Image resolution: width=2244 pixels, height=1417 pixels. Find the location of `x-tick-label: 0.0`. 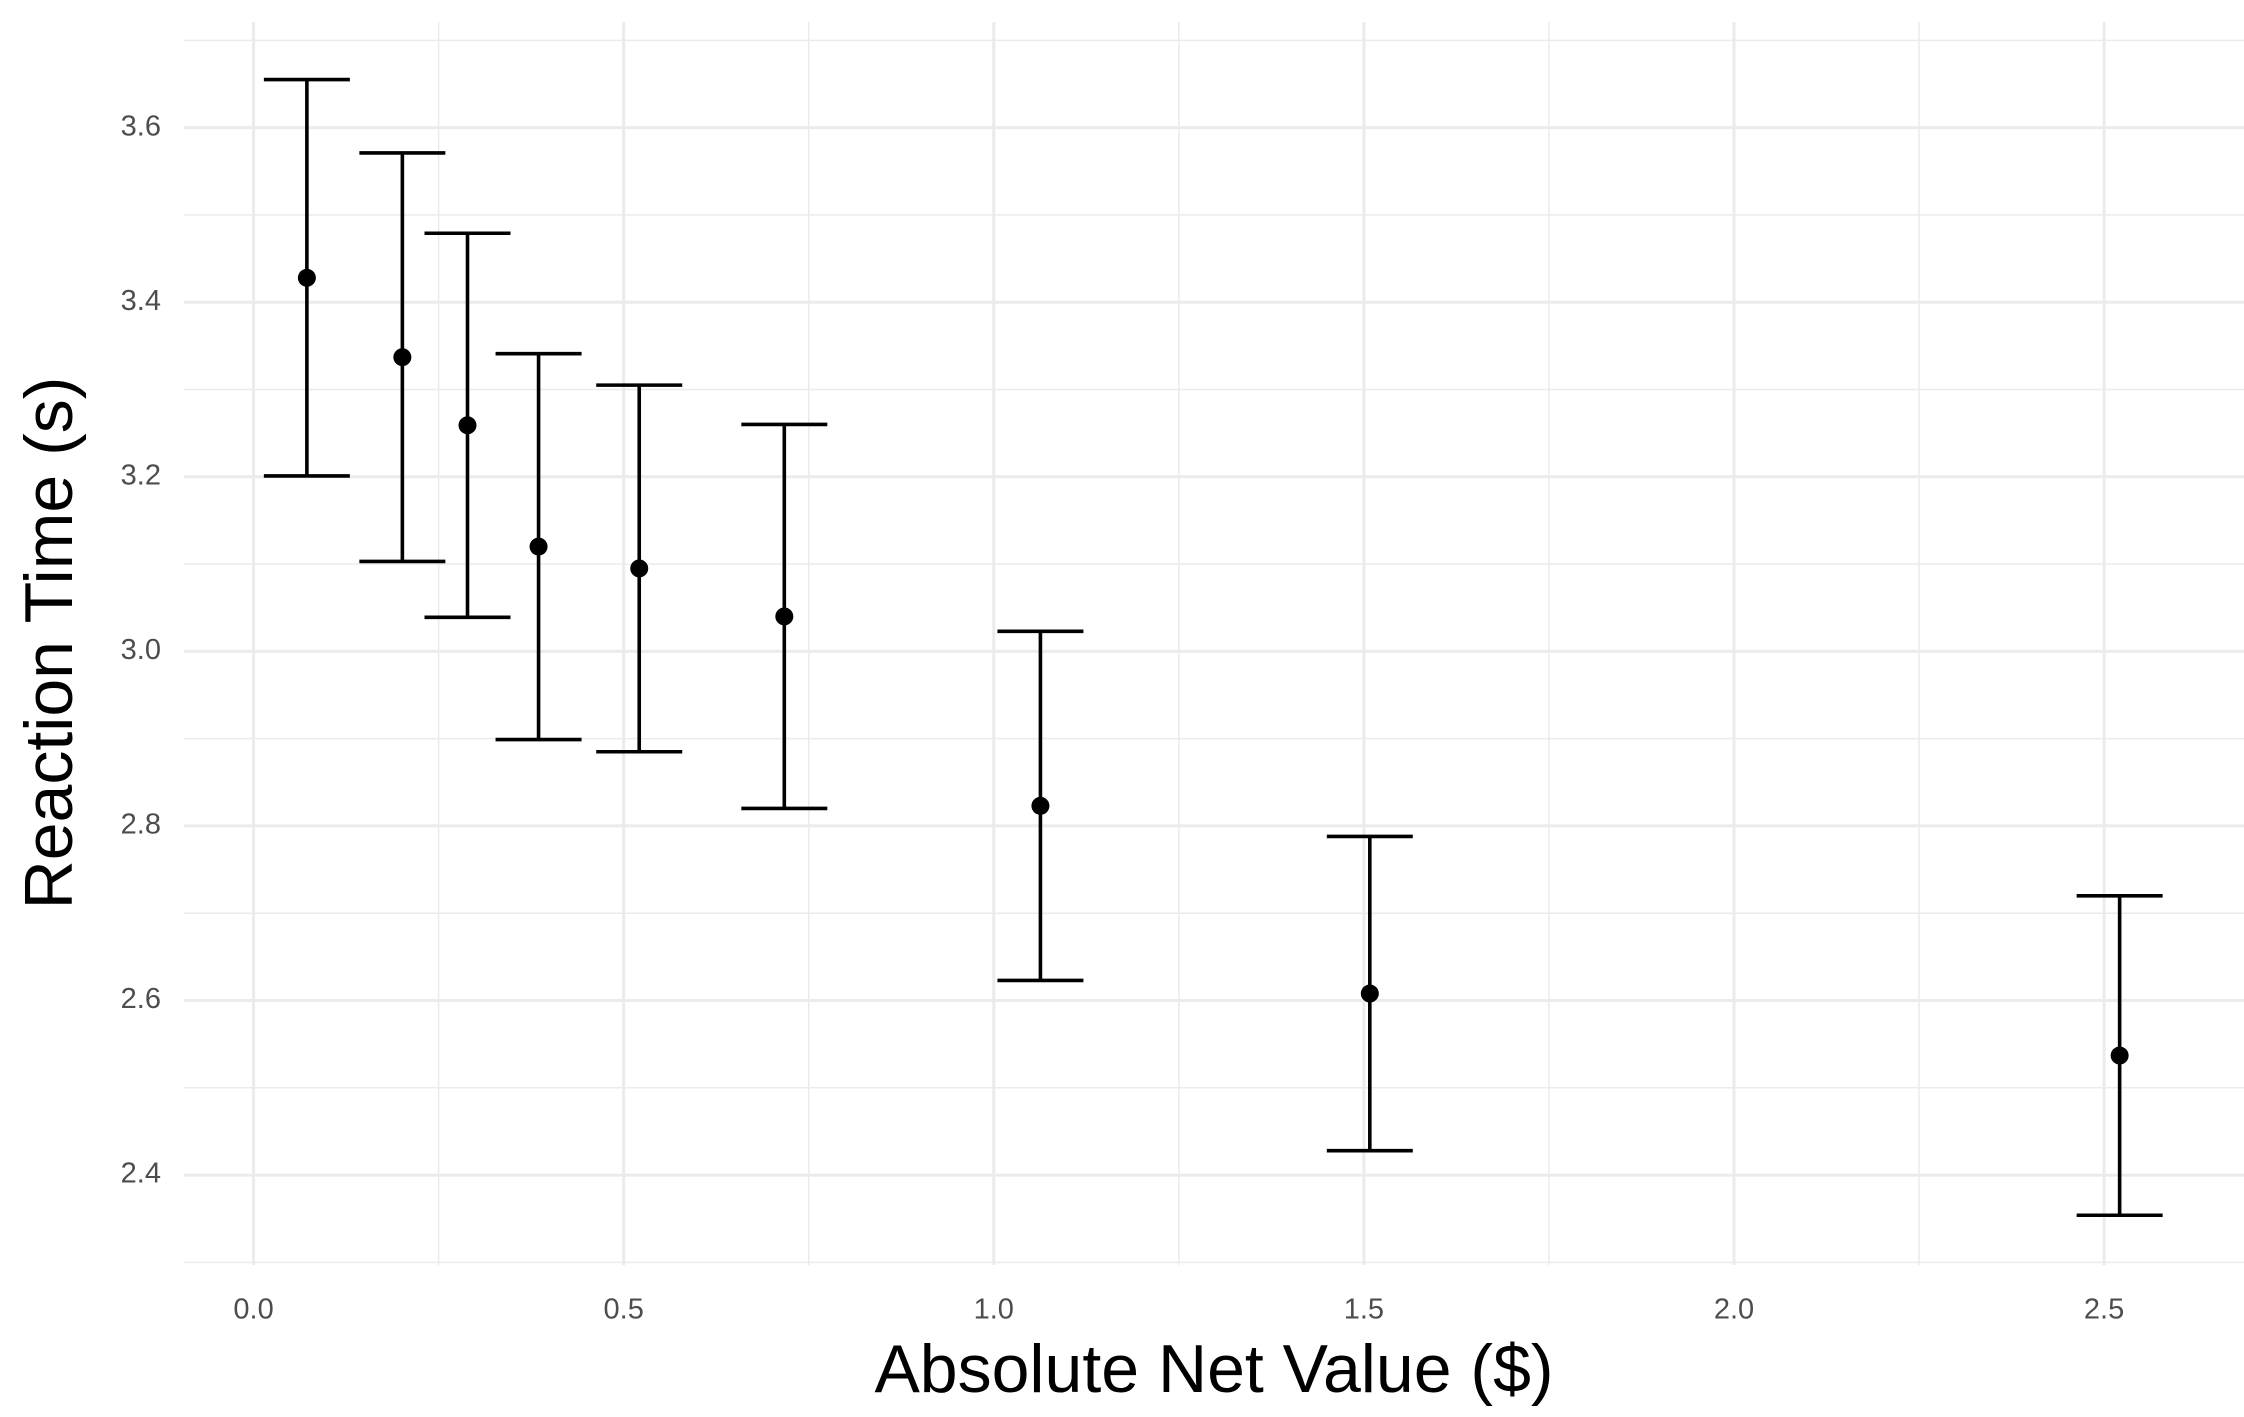

x-tick-label: 0.0 is located at coordinates (253, 1310).